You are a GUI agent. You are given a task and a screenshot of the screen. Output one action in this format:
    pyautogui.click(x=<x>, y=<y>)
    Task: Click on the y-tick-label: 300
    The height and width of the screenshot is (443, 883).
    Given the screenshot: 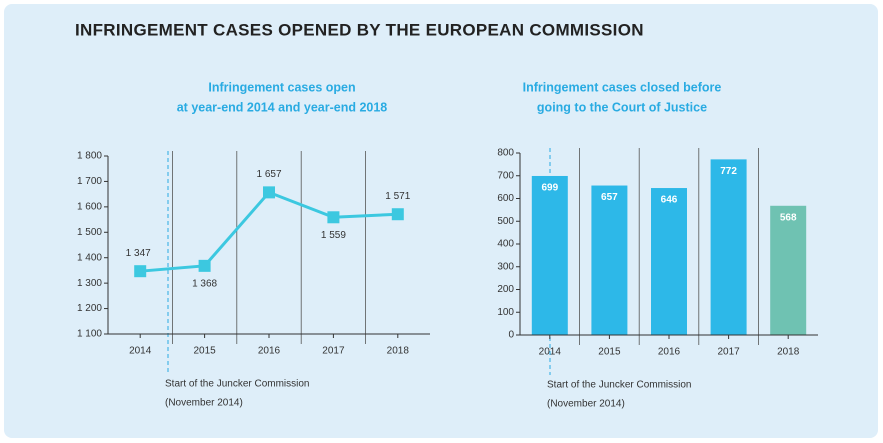 What is the action you would take?
    pyautogui.click(x=505, y=266)
    